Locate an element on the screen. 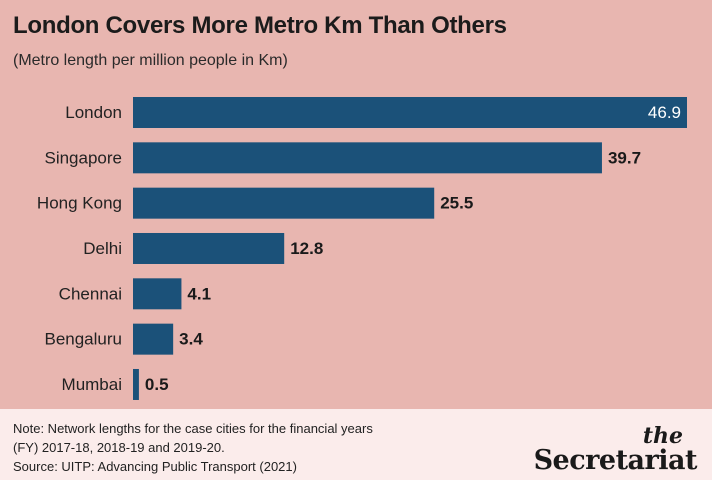  category-label-bengaluru: Bengaluru is located at coordinates (83, 339).